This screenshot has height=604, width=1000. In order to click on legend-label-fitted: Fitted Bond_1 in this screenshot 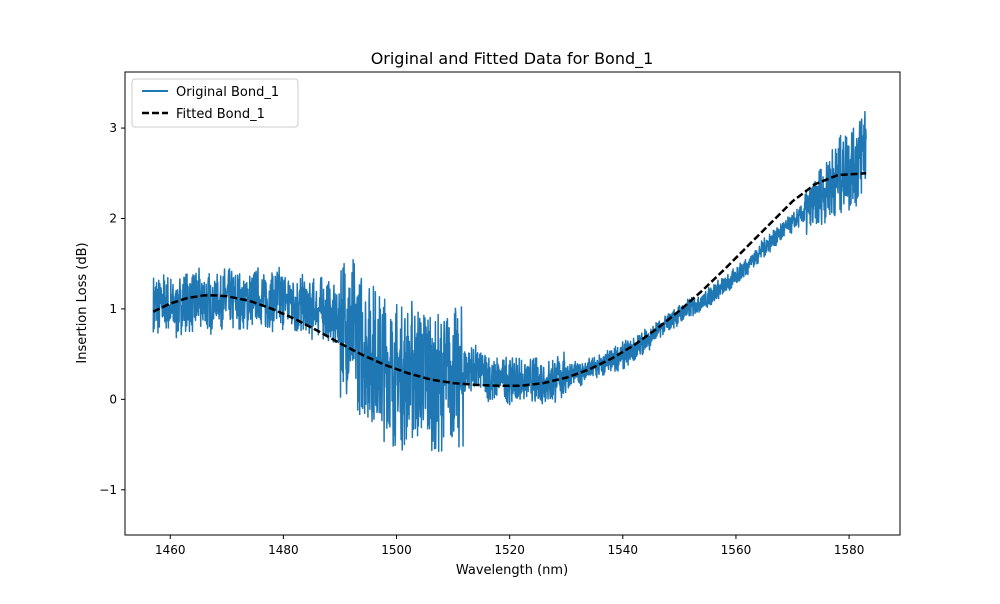, I will do `click(220, 114)`.